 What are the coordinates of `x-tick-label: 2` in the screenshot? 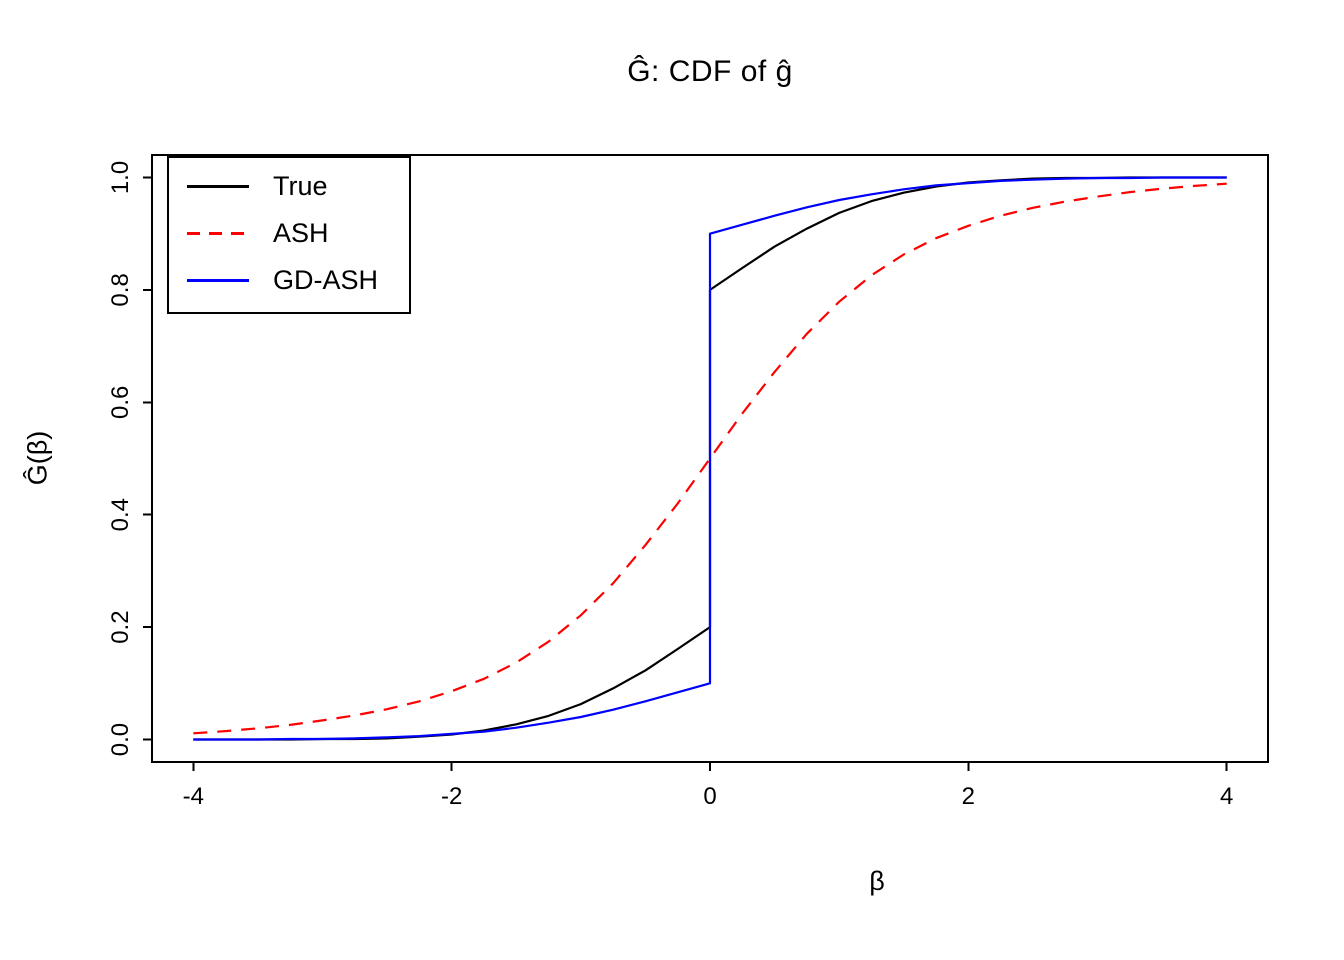 It's located at (968, 796).